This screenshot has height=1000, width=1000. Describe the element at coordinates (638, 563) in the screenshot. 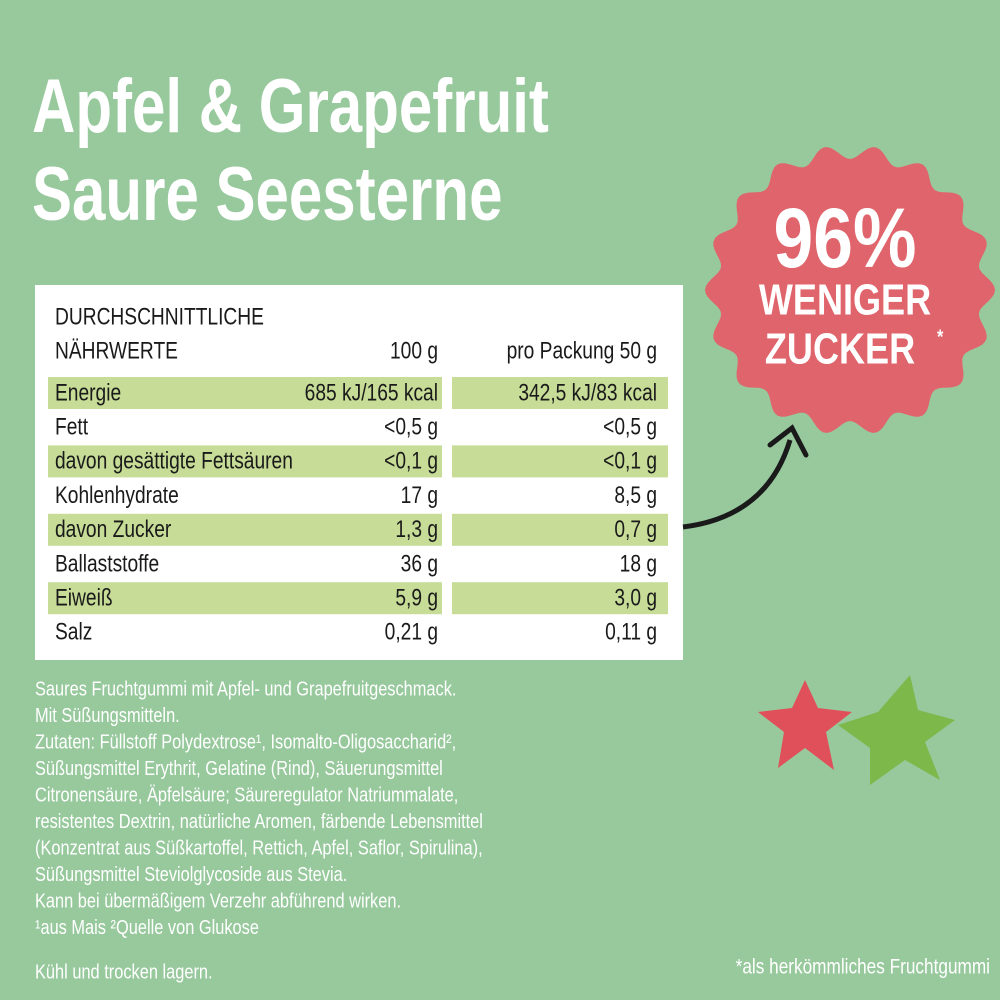

I see `row-value: 18 g` at that location.